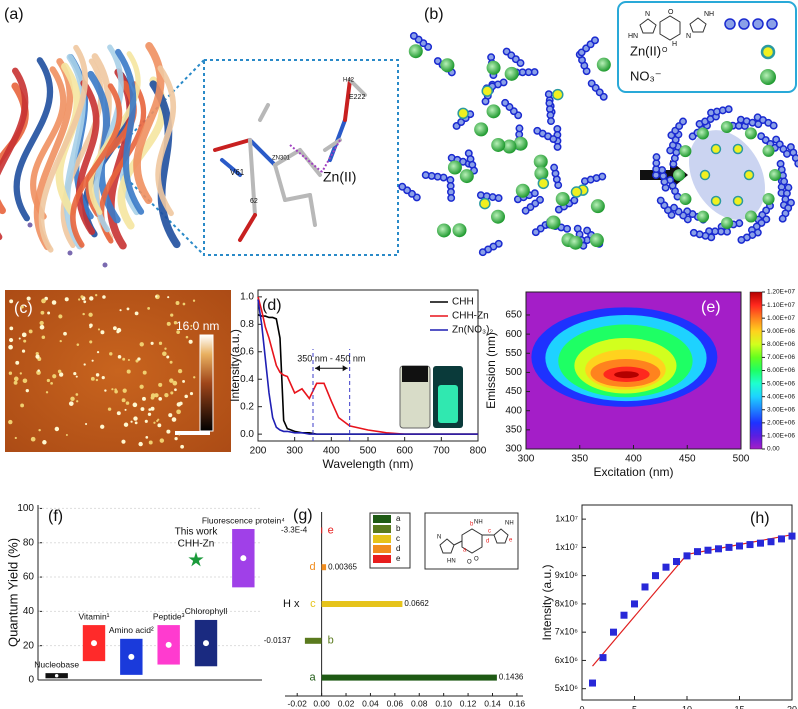 This screenshot has height=709, width=798. I want to click on y-tick-label: 100, so click(25, 508).